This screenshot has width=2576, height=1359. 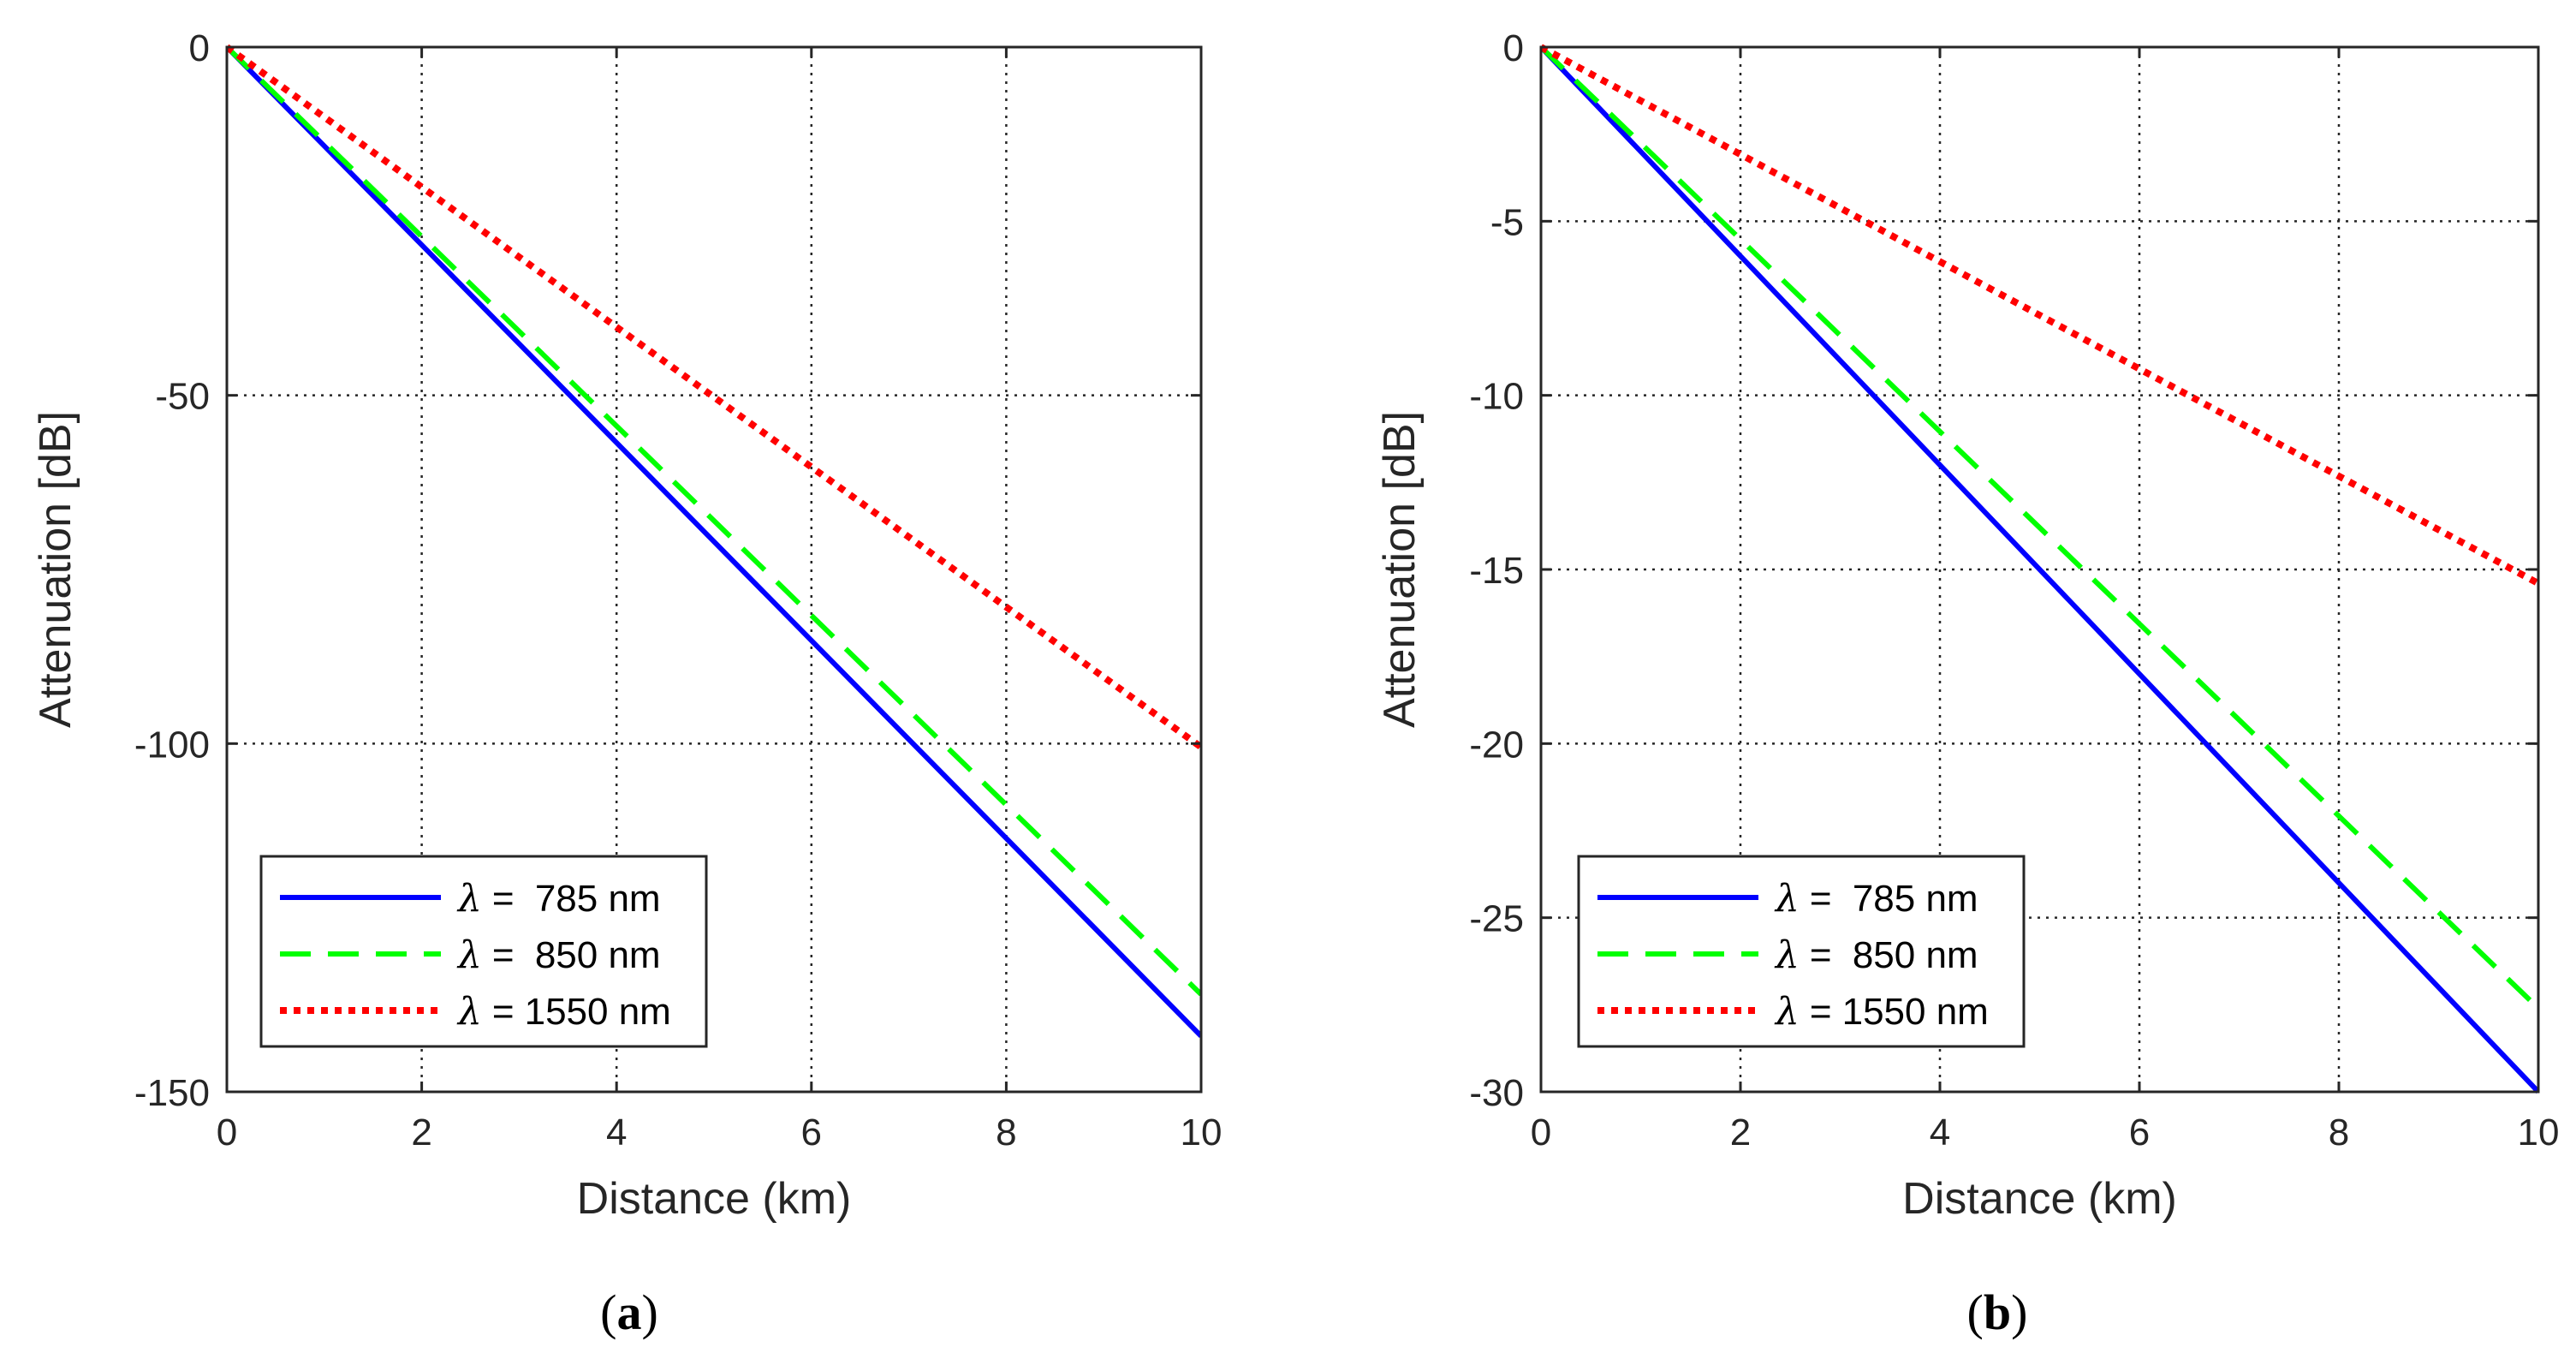 I want to click on y-tick-label: -20, so click(x=1497, y=745).